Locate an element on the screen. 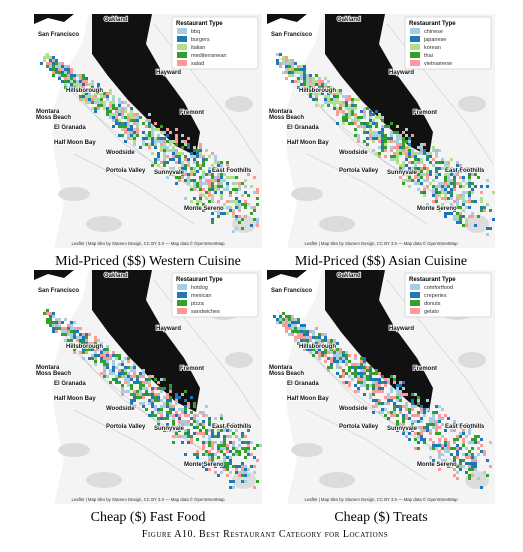 This screenshot has width=523, height=552. map-label: Monte Sereno is located at coordinates (204, 209).